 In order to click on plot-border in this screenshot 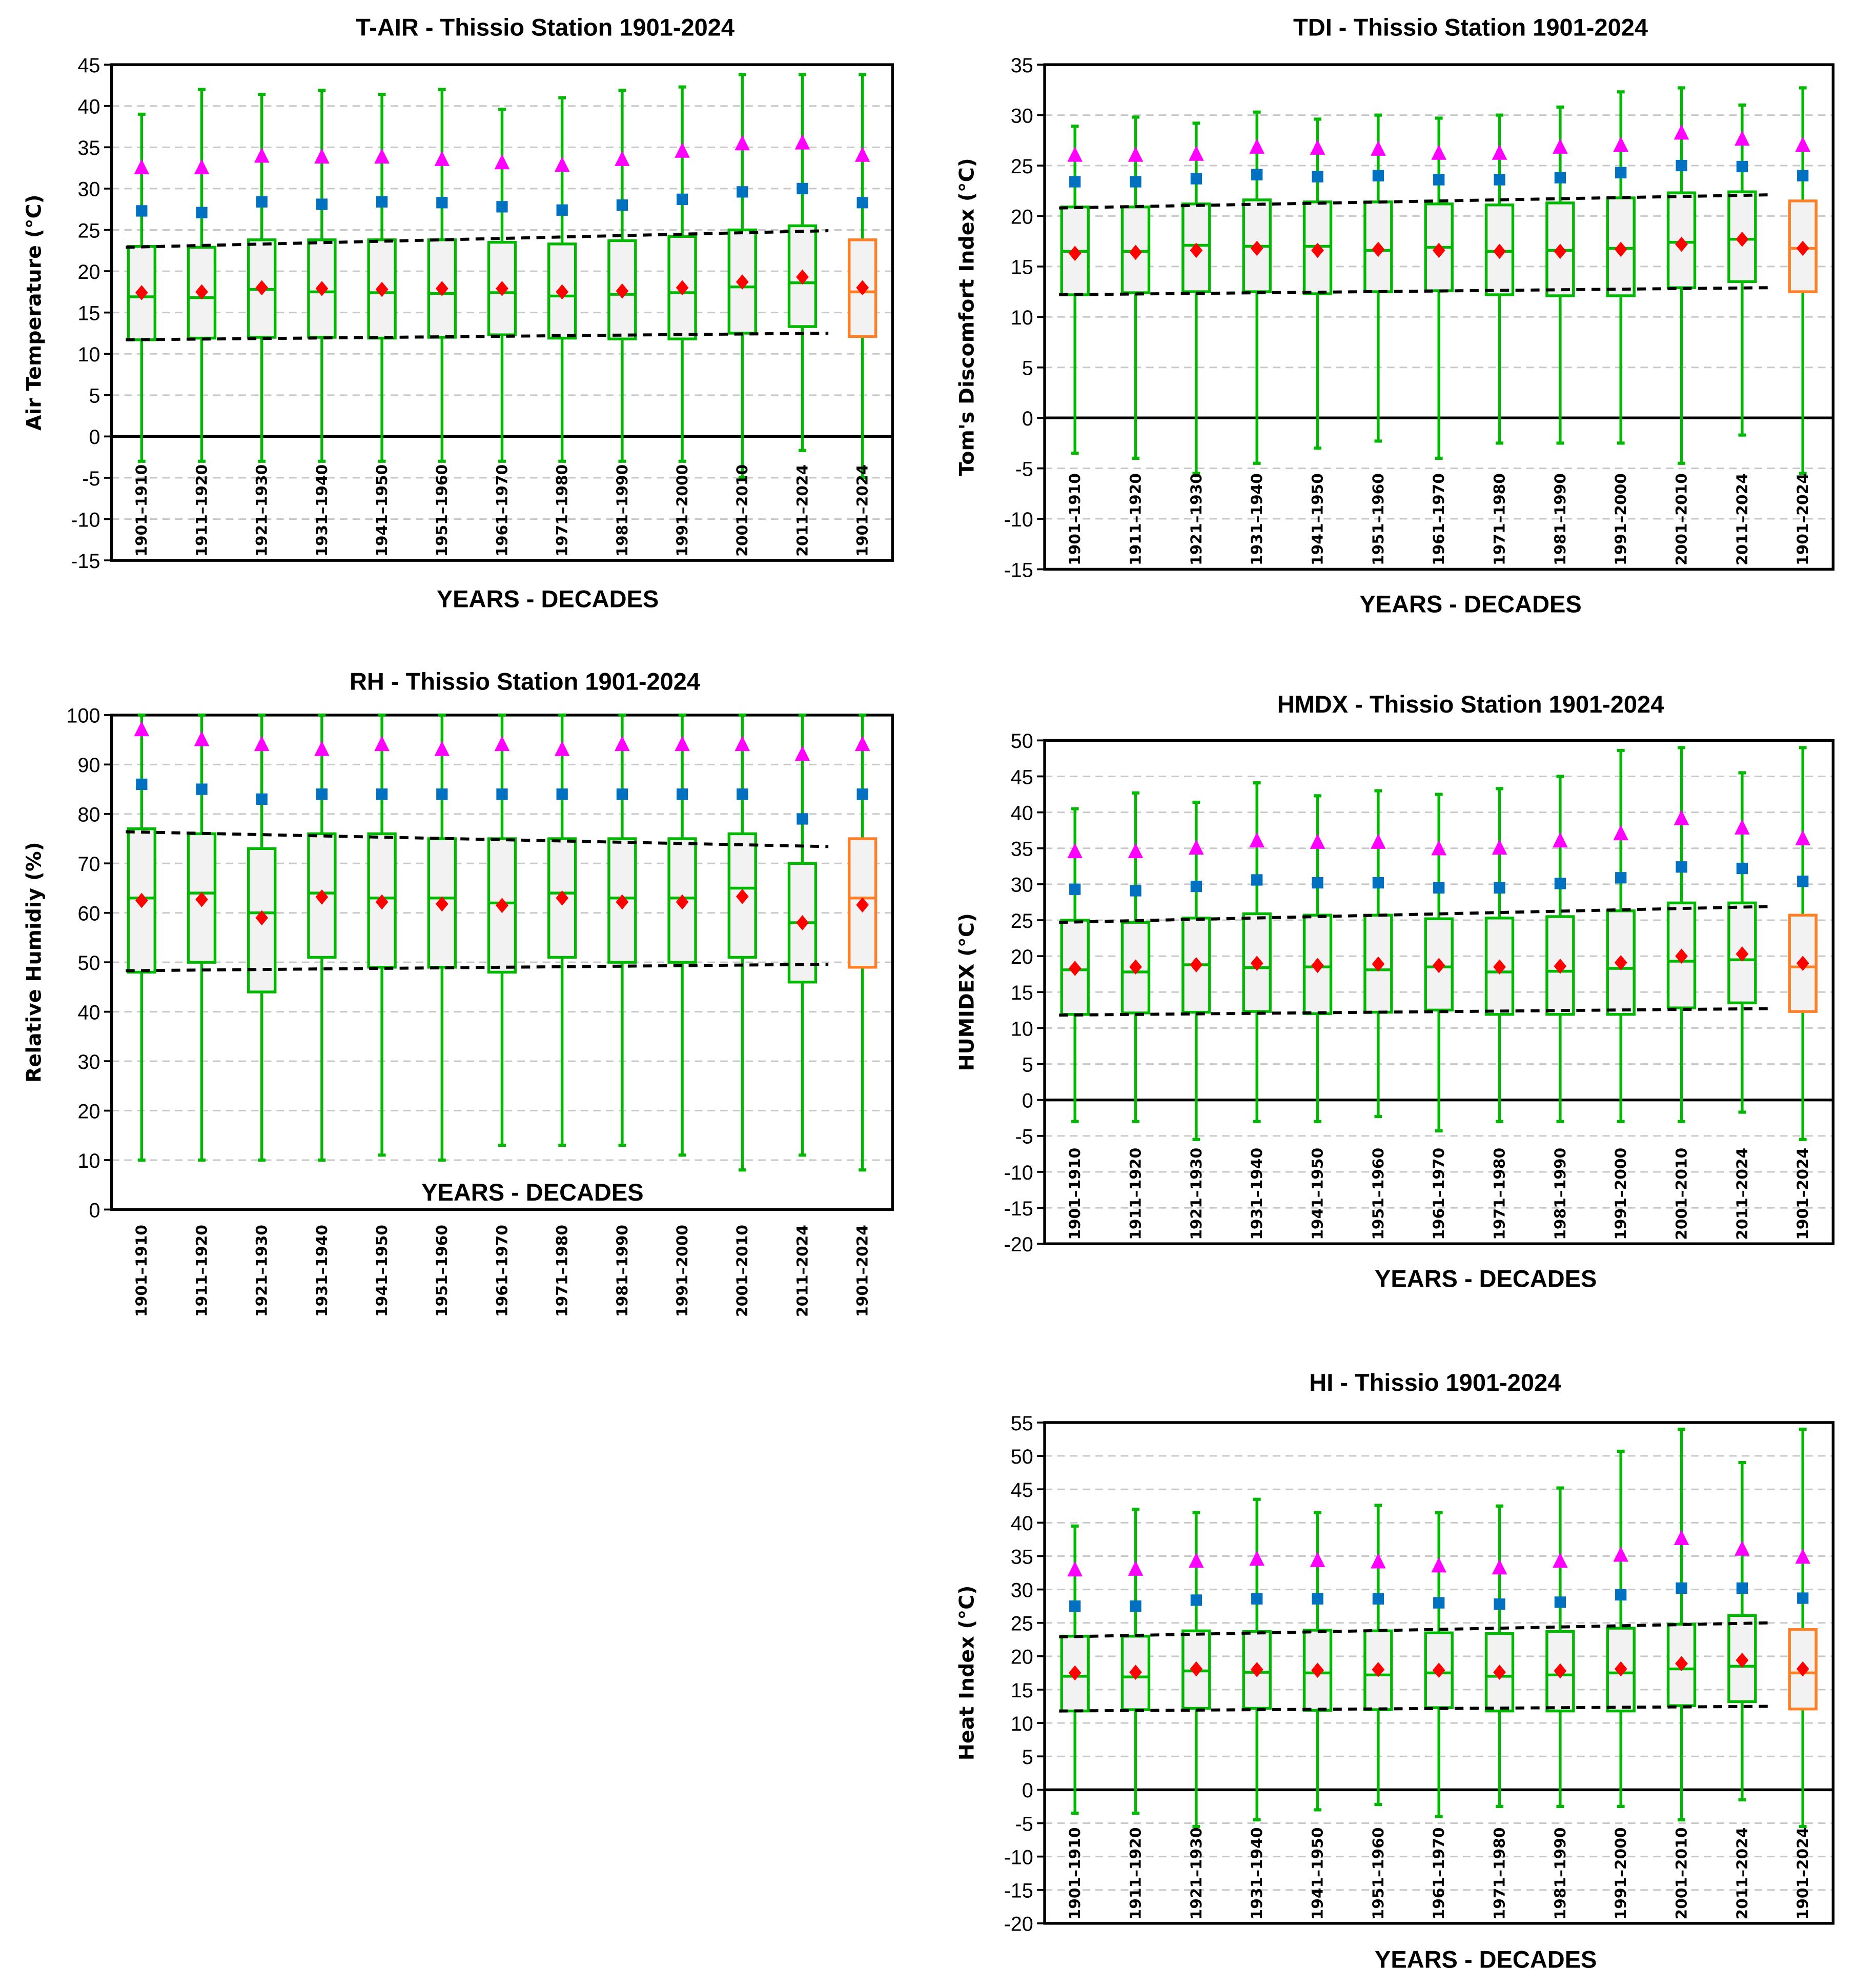, I will do `click(1439, 1673)`.